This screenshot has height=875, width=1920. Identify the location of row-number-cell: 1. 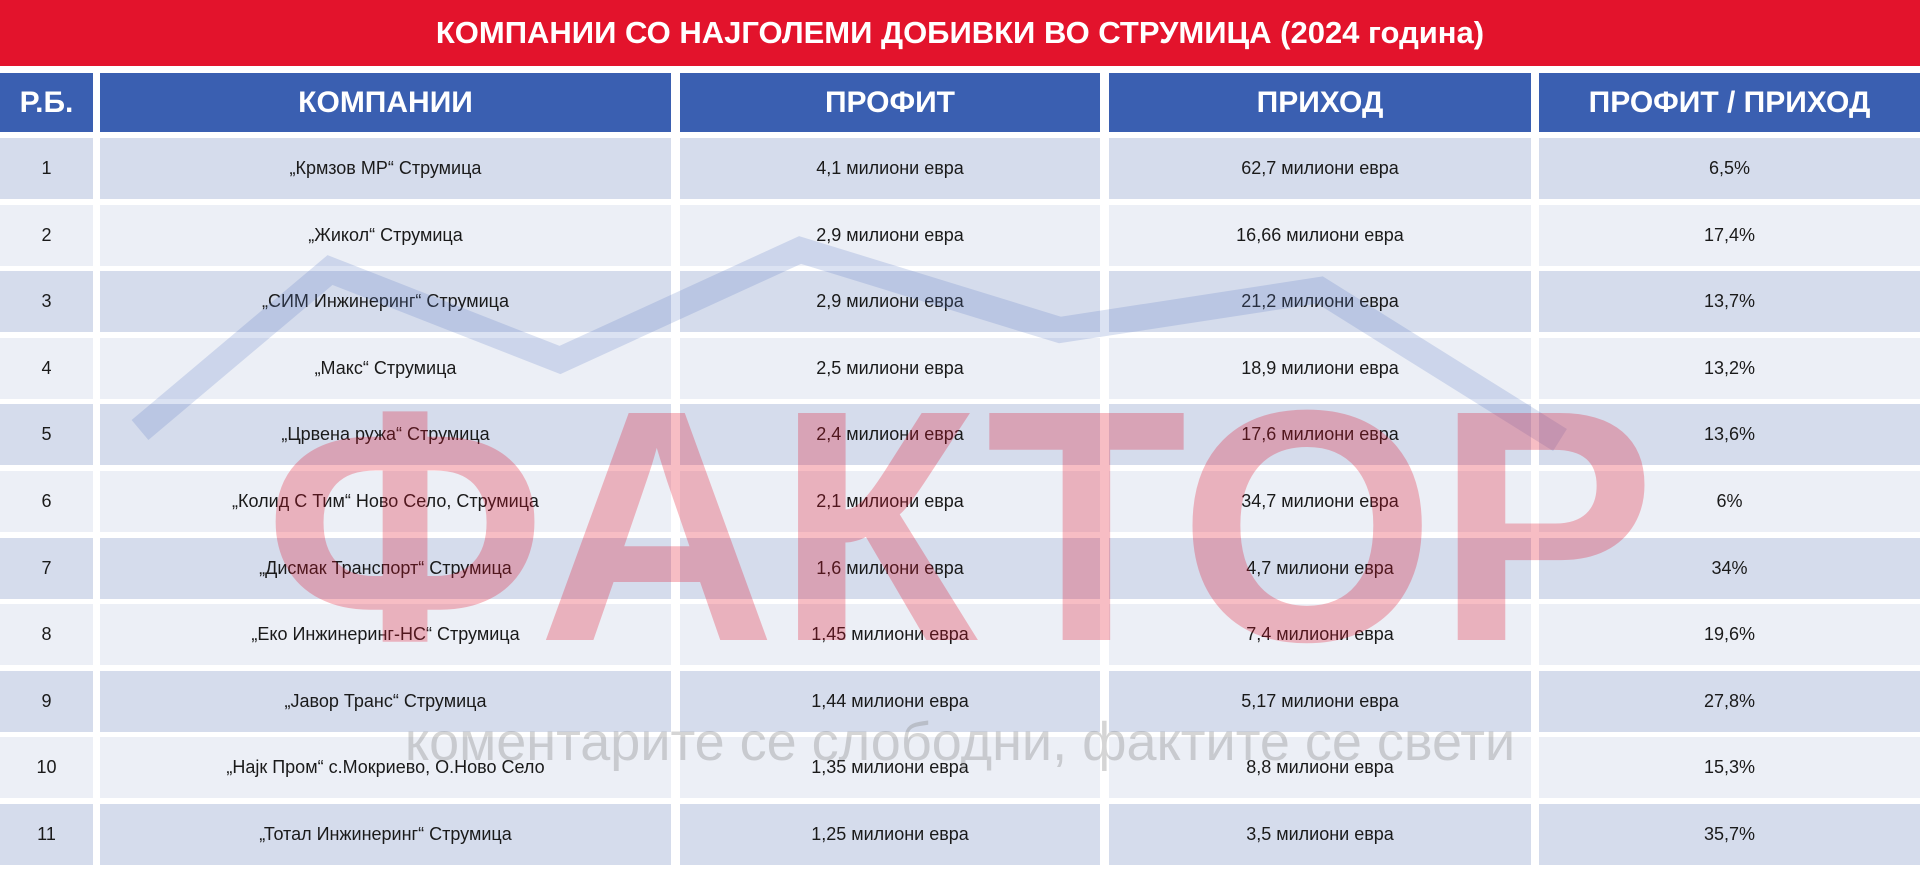
(46, 168).